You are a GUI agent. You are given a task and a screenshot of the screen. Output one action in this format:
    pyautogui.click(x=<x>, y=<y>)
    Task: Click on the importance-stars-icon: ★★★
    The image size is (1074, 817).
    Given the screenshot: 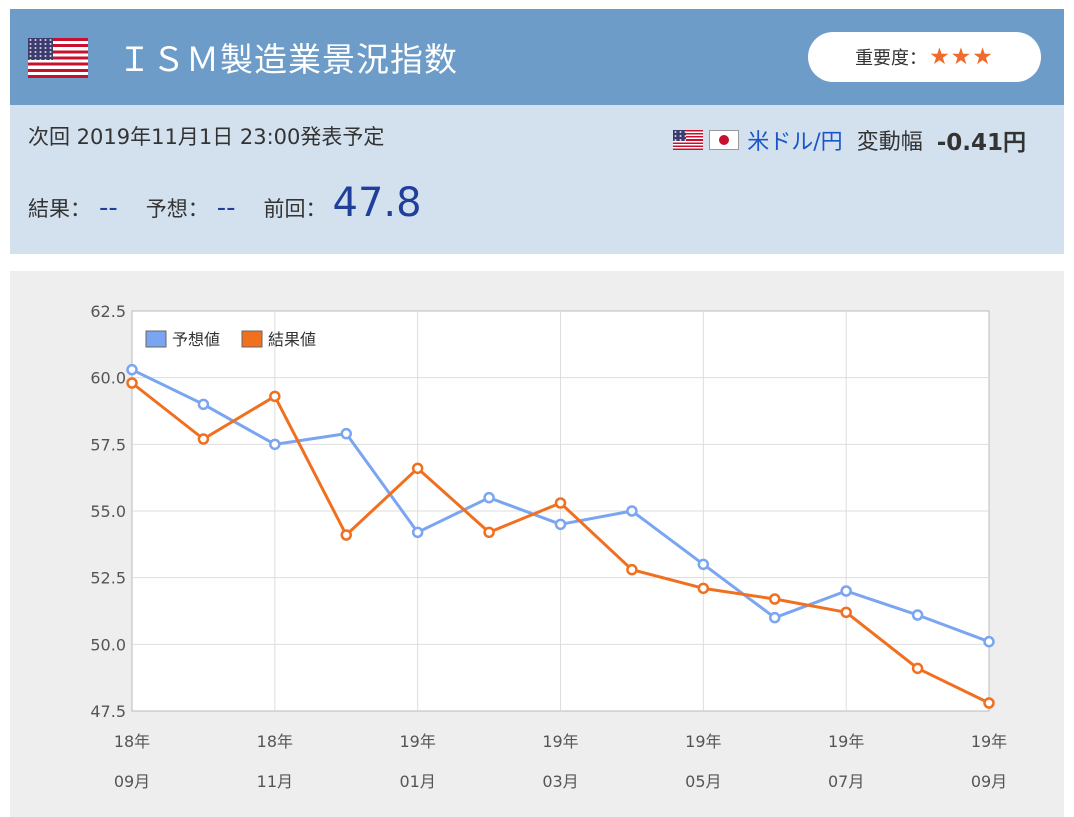 What is the action you would take?
    pyautogui.click(x=961, y=57)
    